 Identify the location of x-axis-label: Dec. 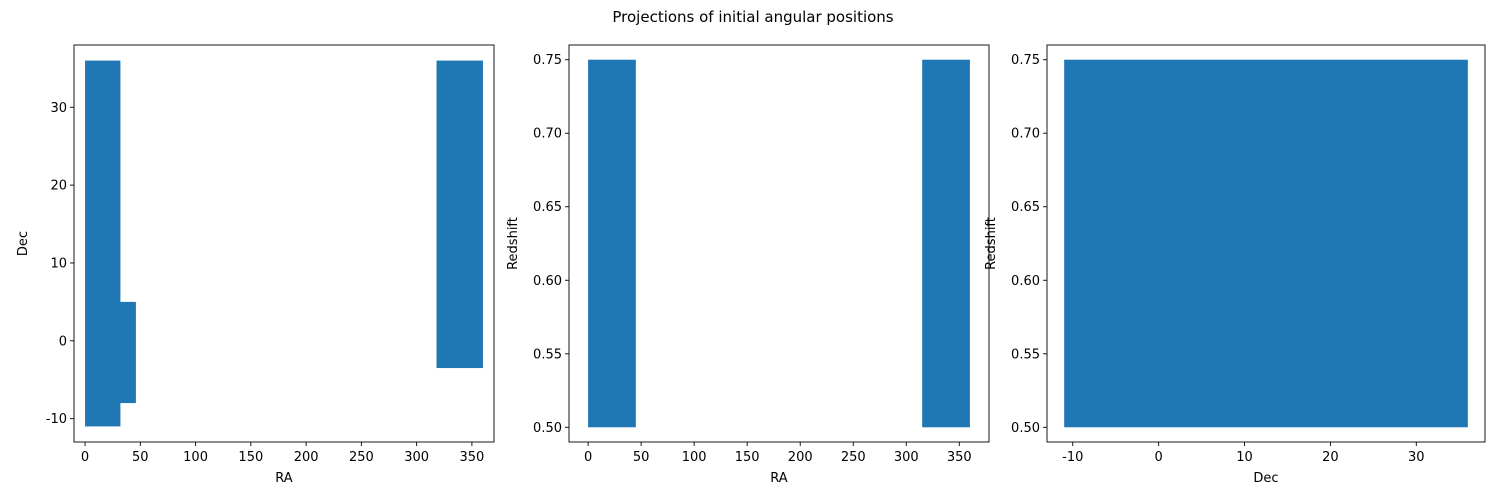
(1265, 478).